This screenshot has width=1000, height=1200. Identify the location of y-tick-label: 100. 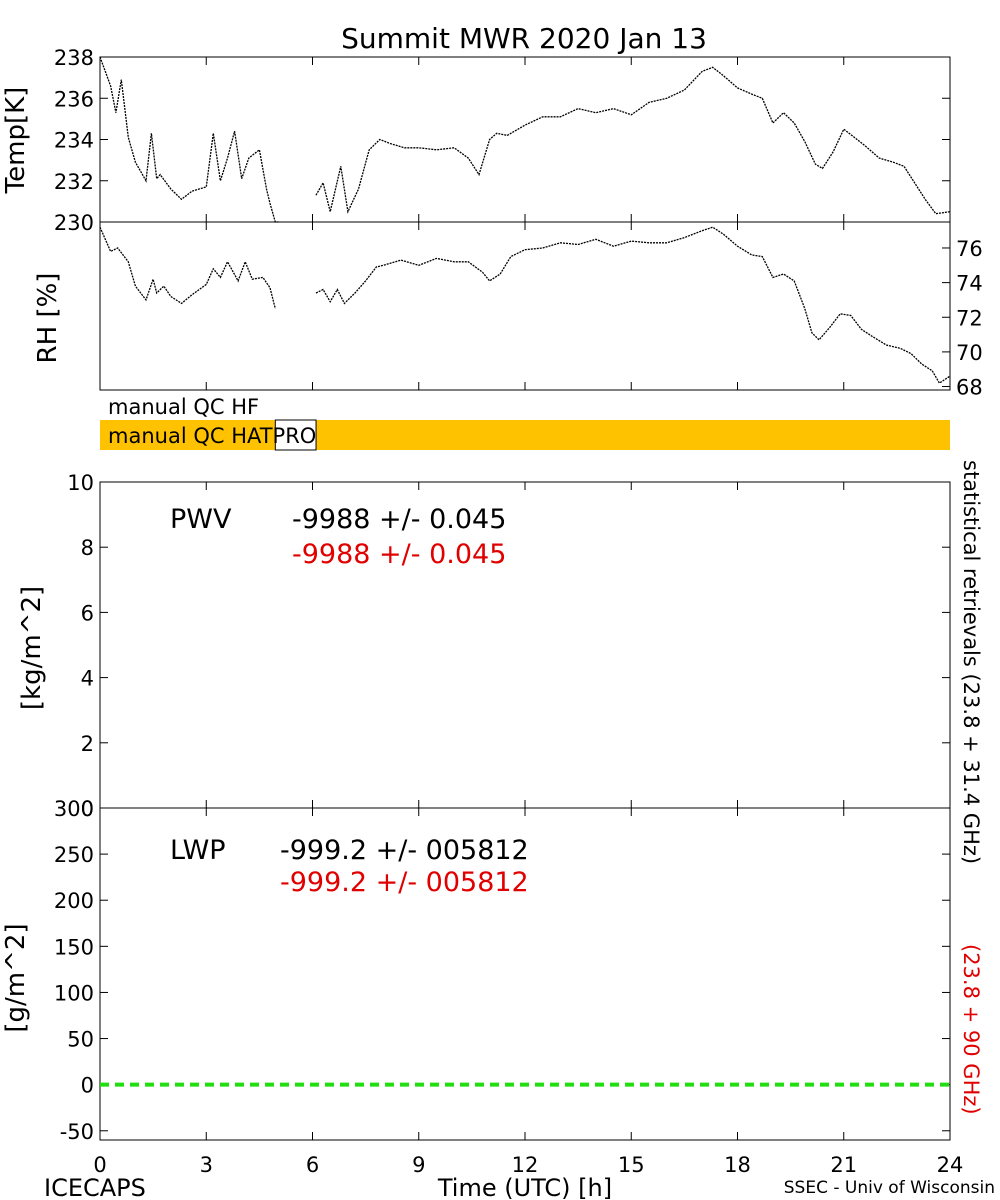
(74, 993).